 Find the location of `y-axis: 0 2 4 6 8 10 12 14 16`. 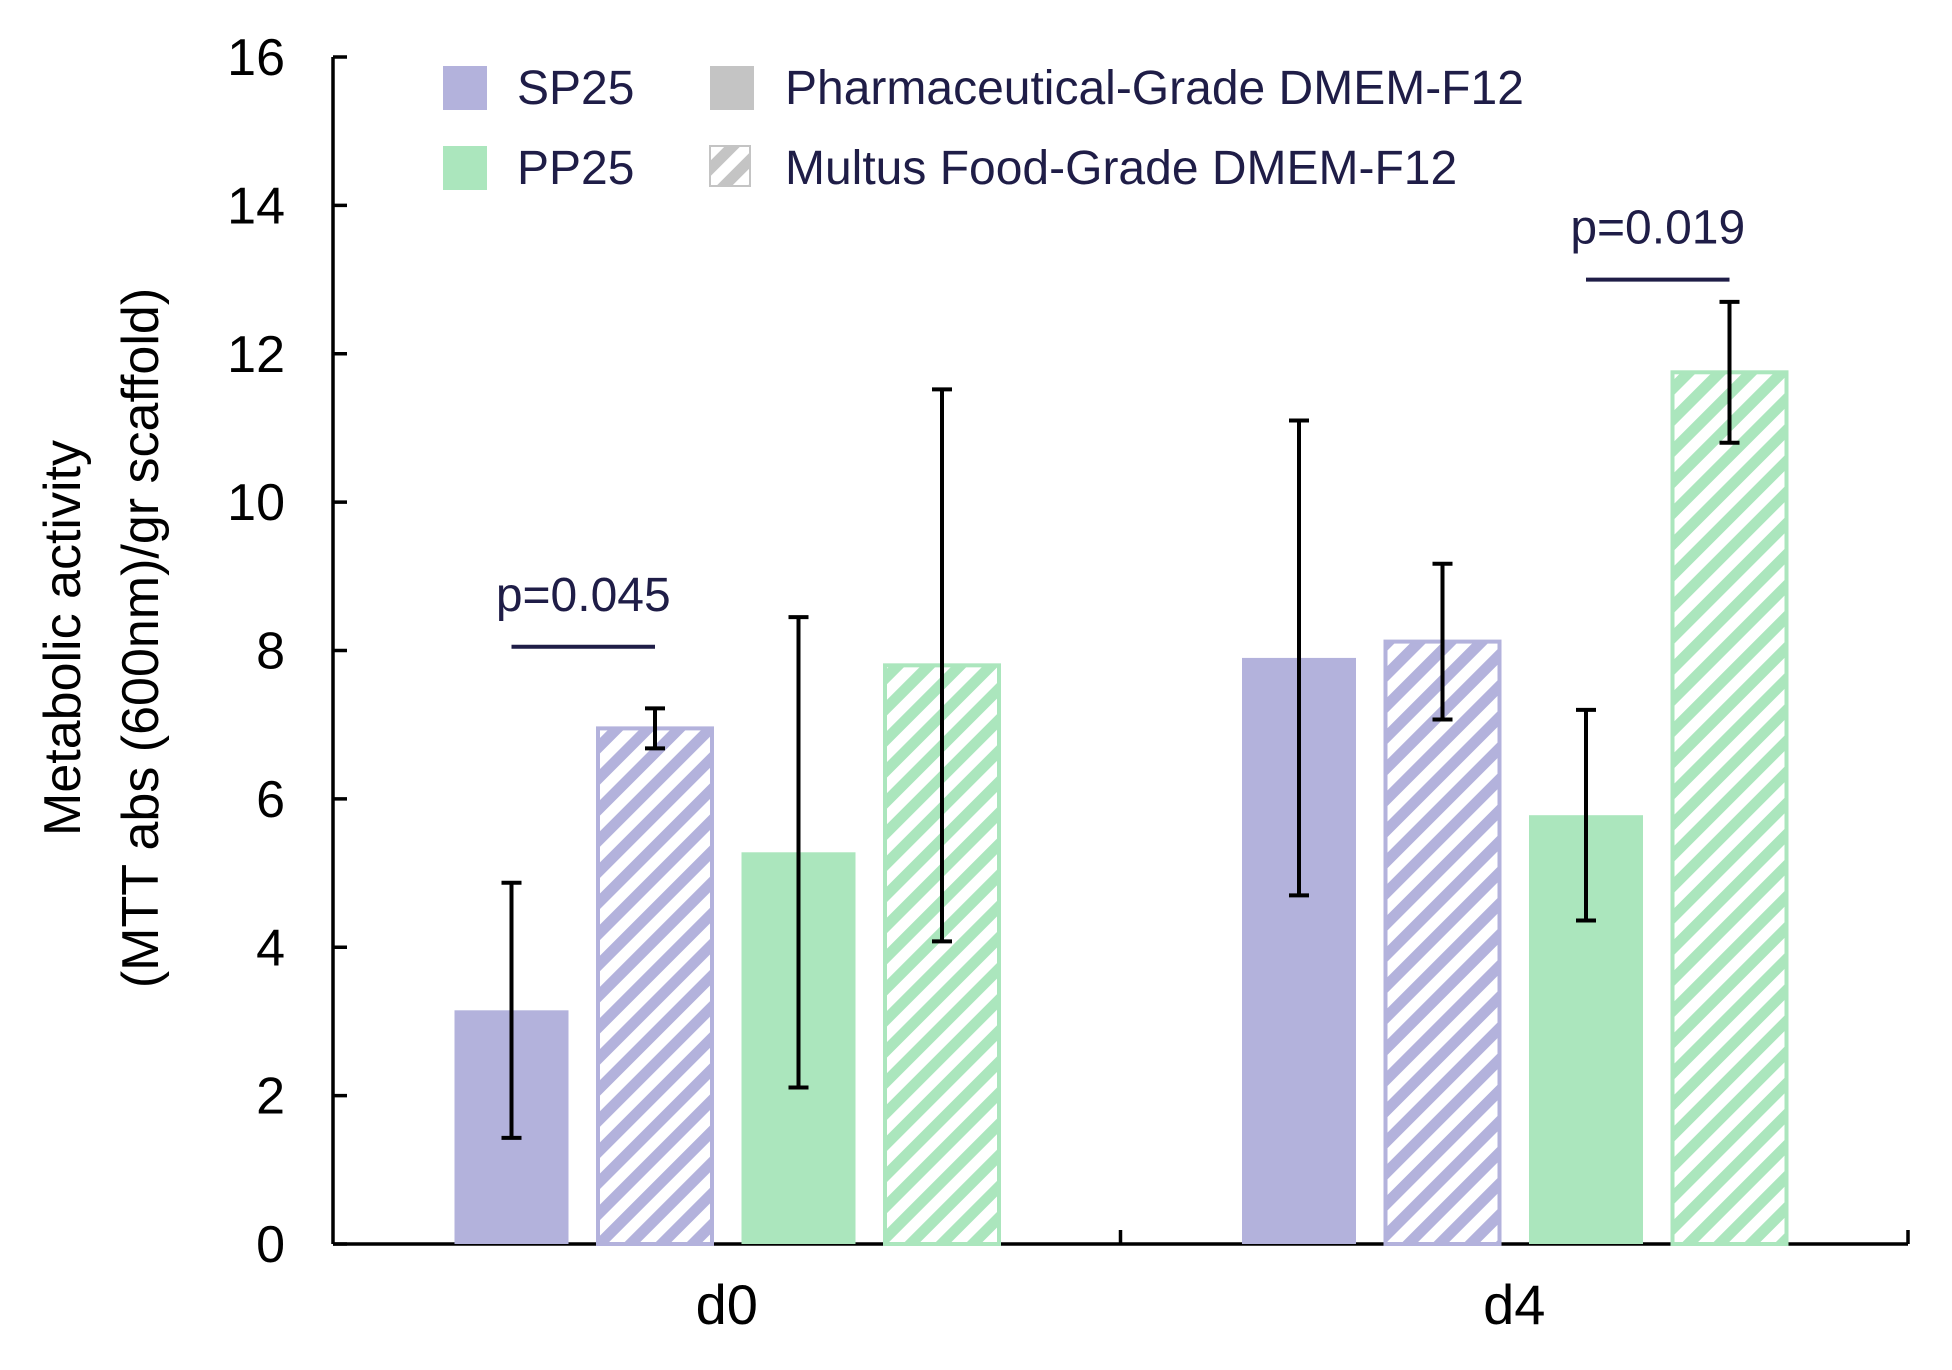

y-axis: 0 2 4 6 8 10 12 14 16 is located at coordinates (287, 651).